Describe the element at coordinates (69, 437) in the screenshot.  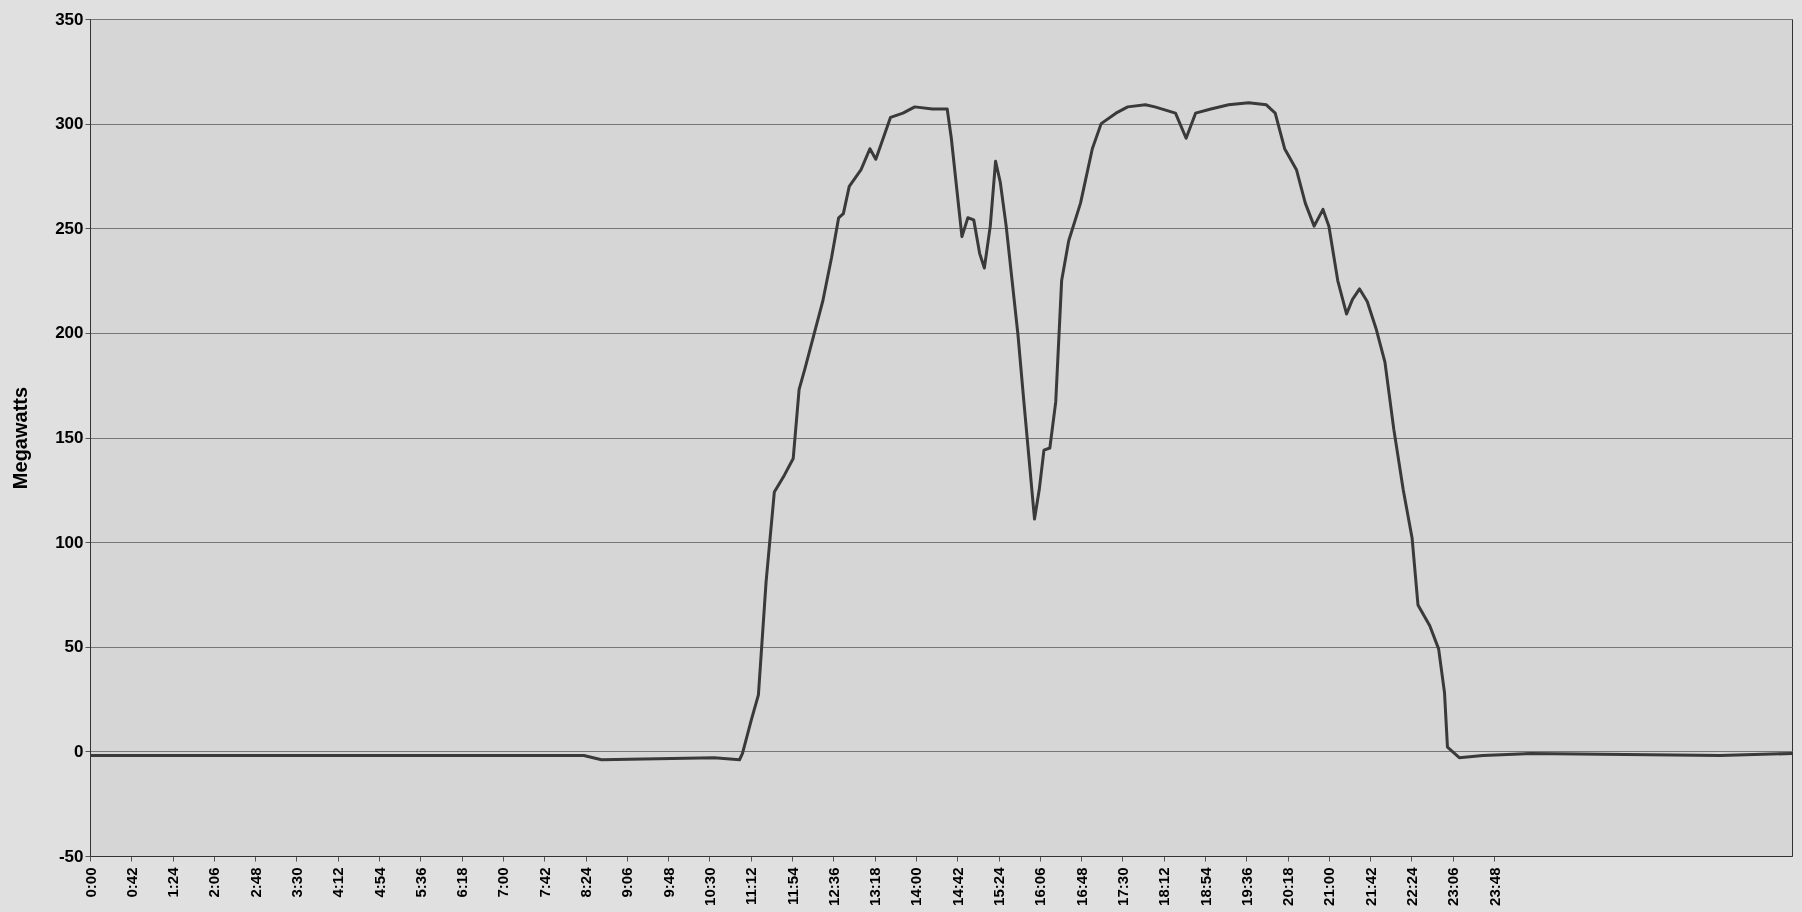
I see `y-tick-label: 150` at that location.